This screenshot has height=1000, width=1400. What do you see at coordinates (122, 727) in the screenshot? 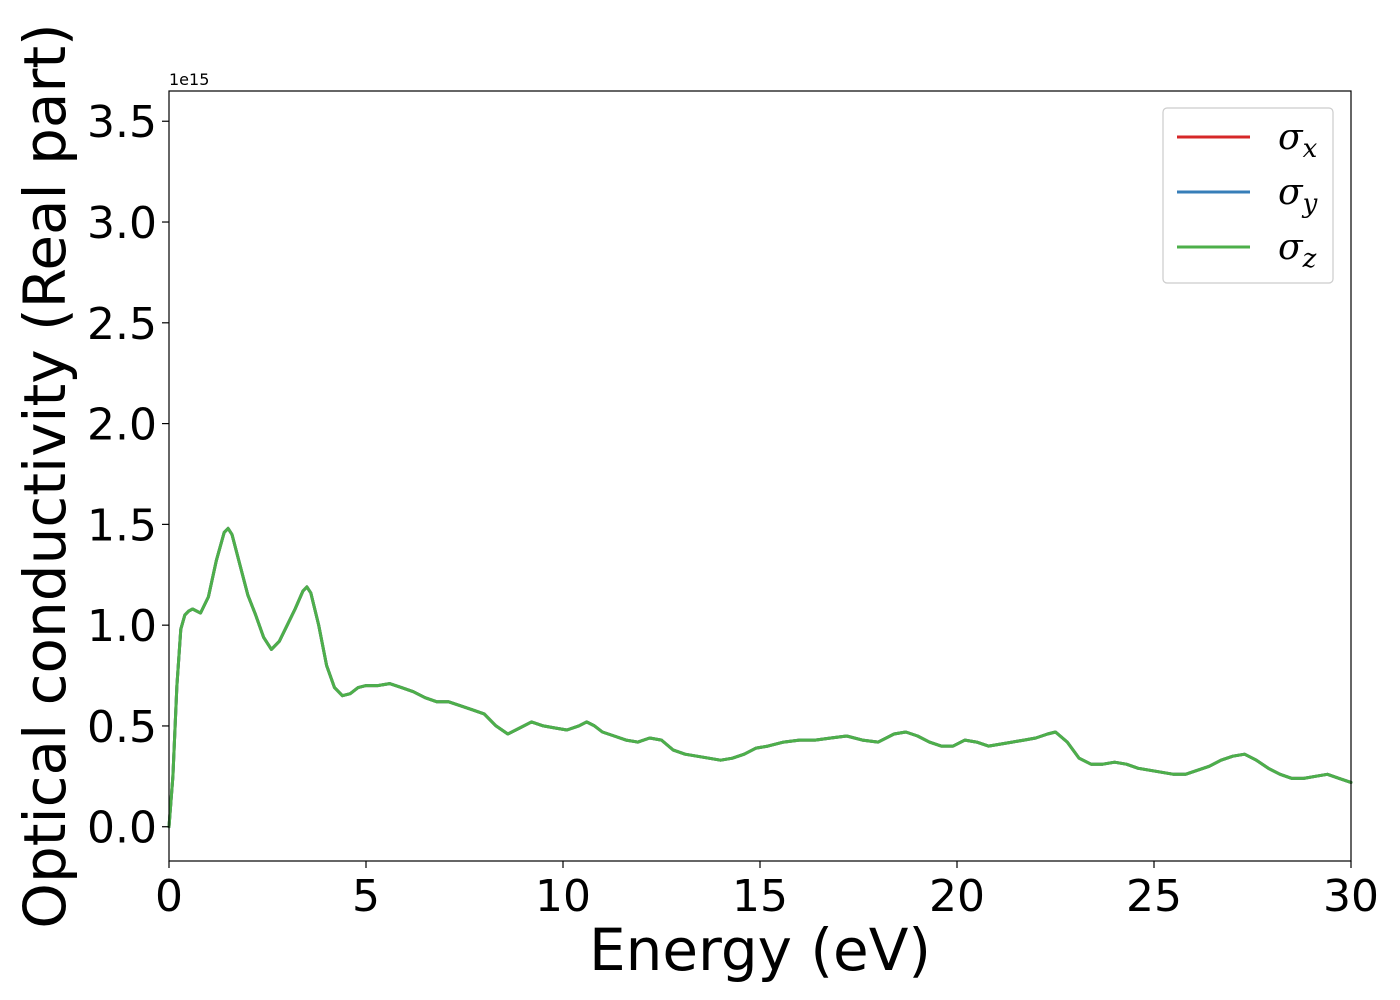
I see `y-tick-label: 0.5` at bounding box center [122, 727].